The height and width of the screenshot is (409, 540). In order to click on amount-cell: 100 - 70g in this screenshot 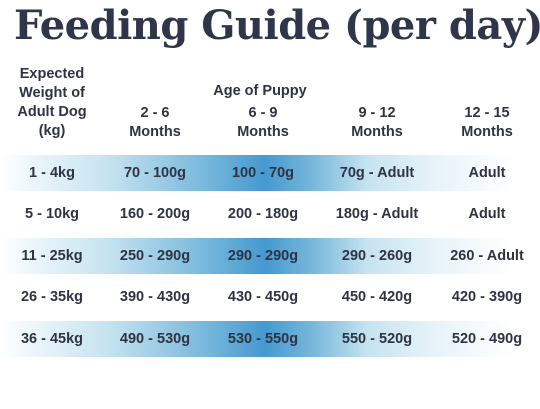, I will do `click(263, 173)`.